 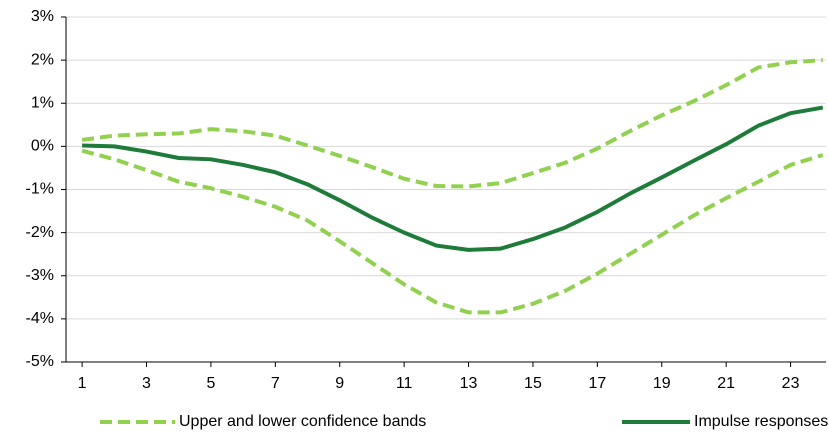 What do you see at coordinates (210, 383) in the screenshot?
I see `x-tick-label: 5` at bounding box center [210, 383].